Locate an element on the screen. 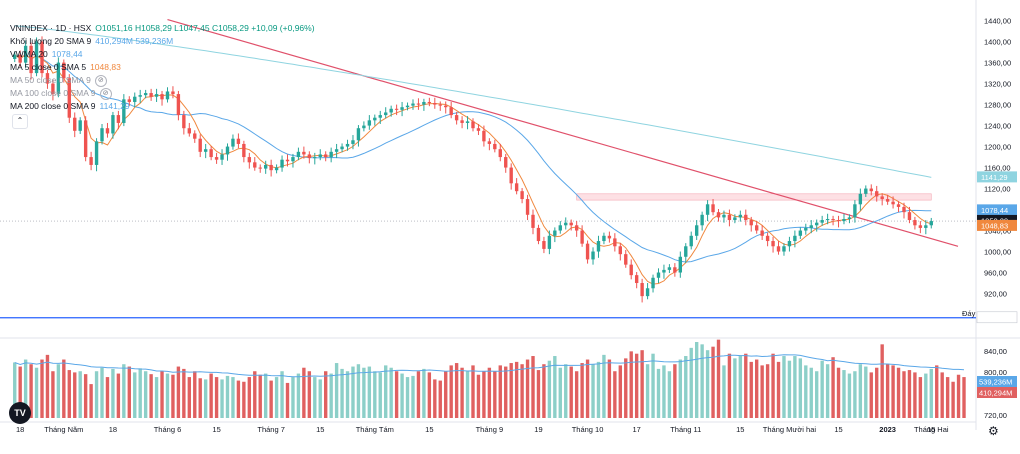 This screenshot has height=454, width=1020. collapse-legend-button: ⌃ is located at coordinates (20, 121).